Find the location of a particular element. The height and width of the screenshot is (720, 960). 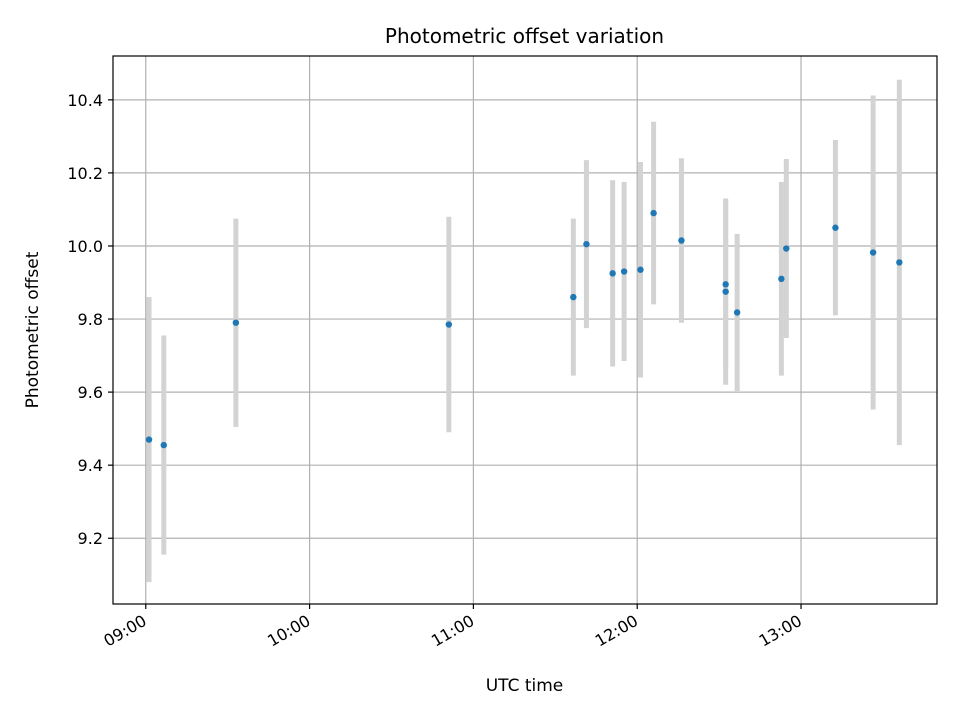

chart-title: Photometric offset variation is located at coordinates (524, 36).